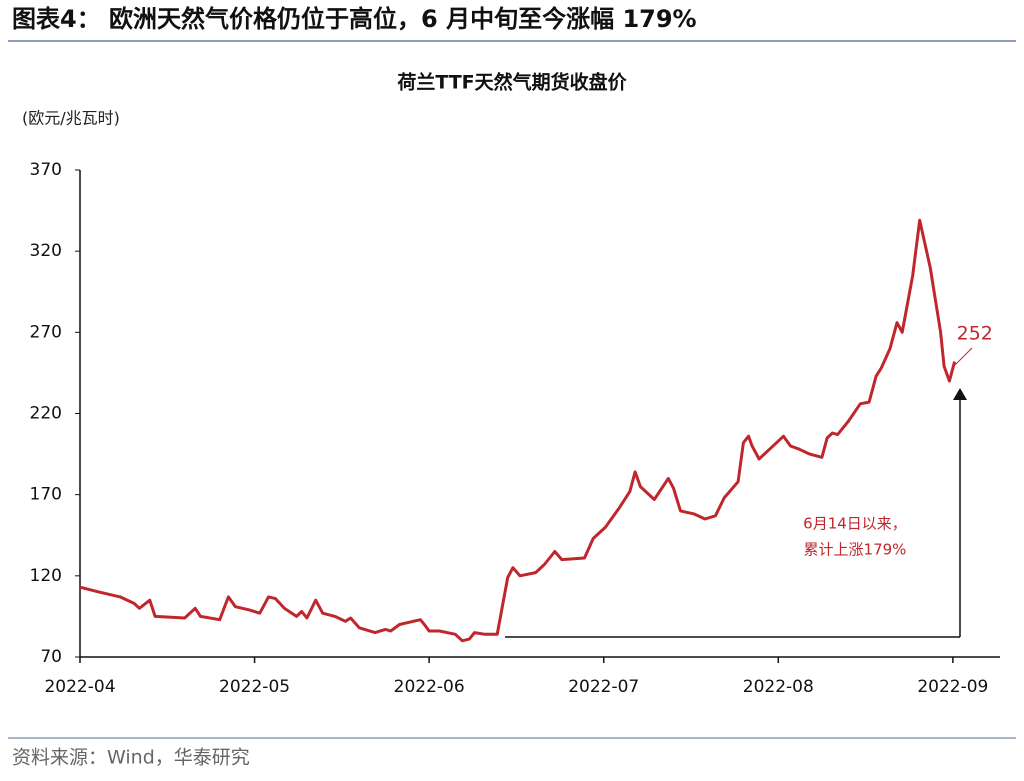 This screenshot has width=1024, height=781. What do you see at coordinates (603, 687) in the screenshot?
I see `x-tick-label: 2022-07` at bounding box center [603, 687].